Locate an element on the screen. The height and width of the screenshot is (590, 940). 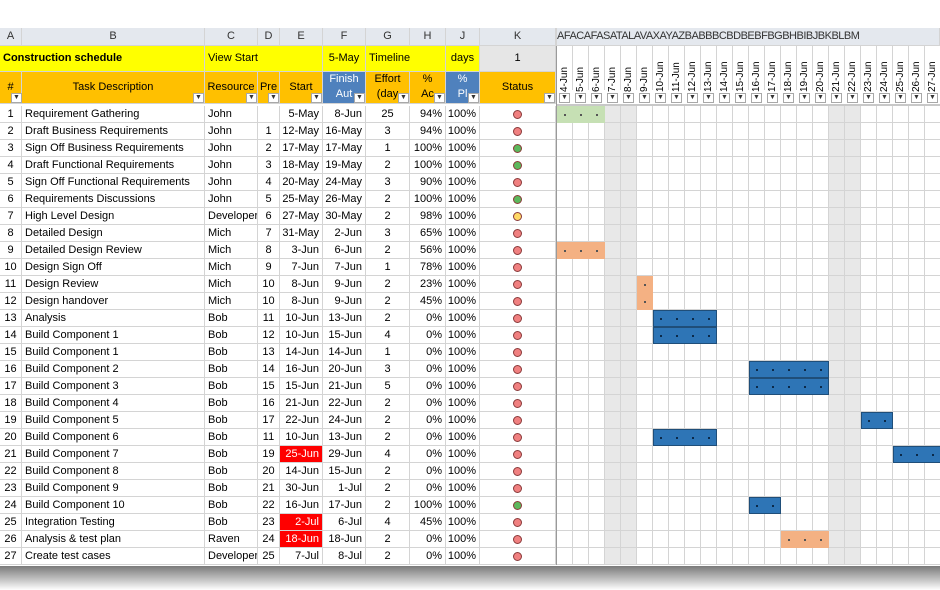
task-description: Build Component 6 is located at coordinates (113, 437).